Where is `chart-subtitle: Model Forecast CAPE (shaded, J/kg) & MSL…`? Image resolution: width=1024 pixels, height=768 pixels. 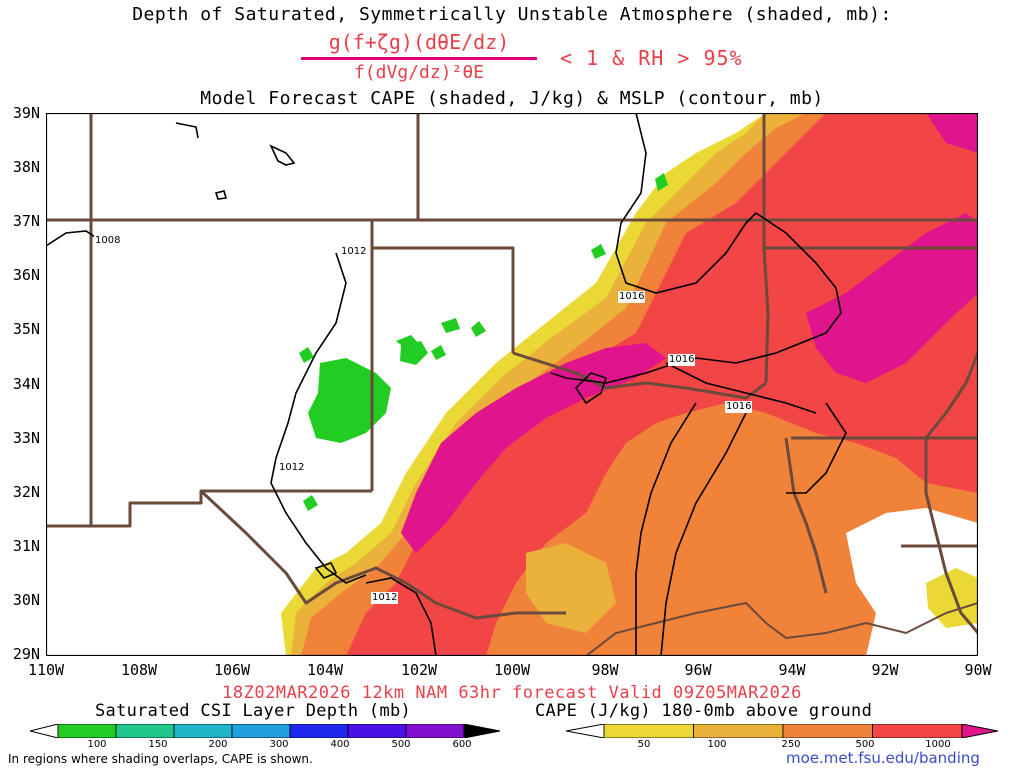 chart-subtitle: Model Forecast CAPE (shaded, J/kg) & MSL… is located at coordinates (512, 98).